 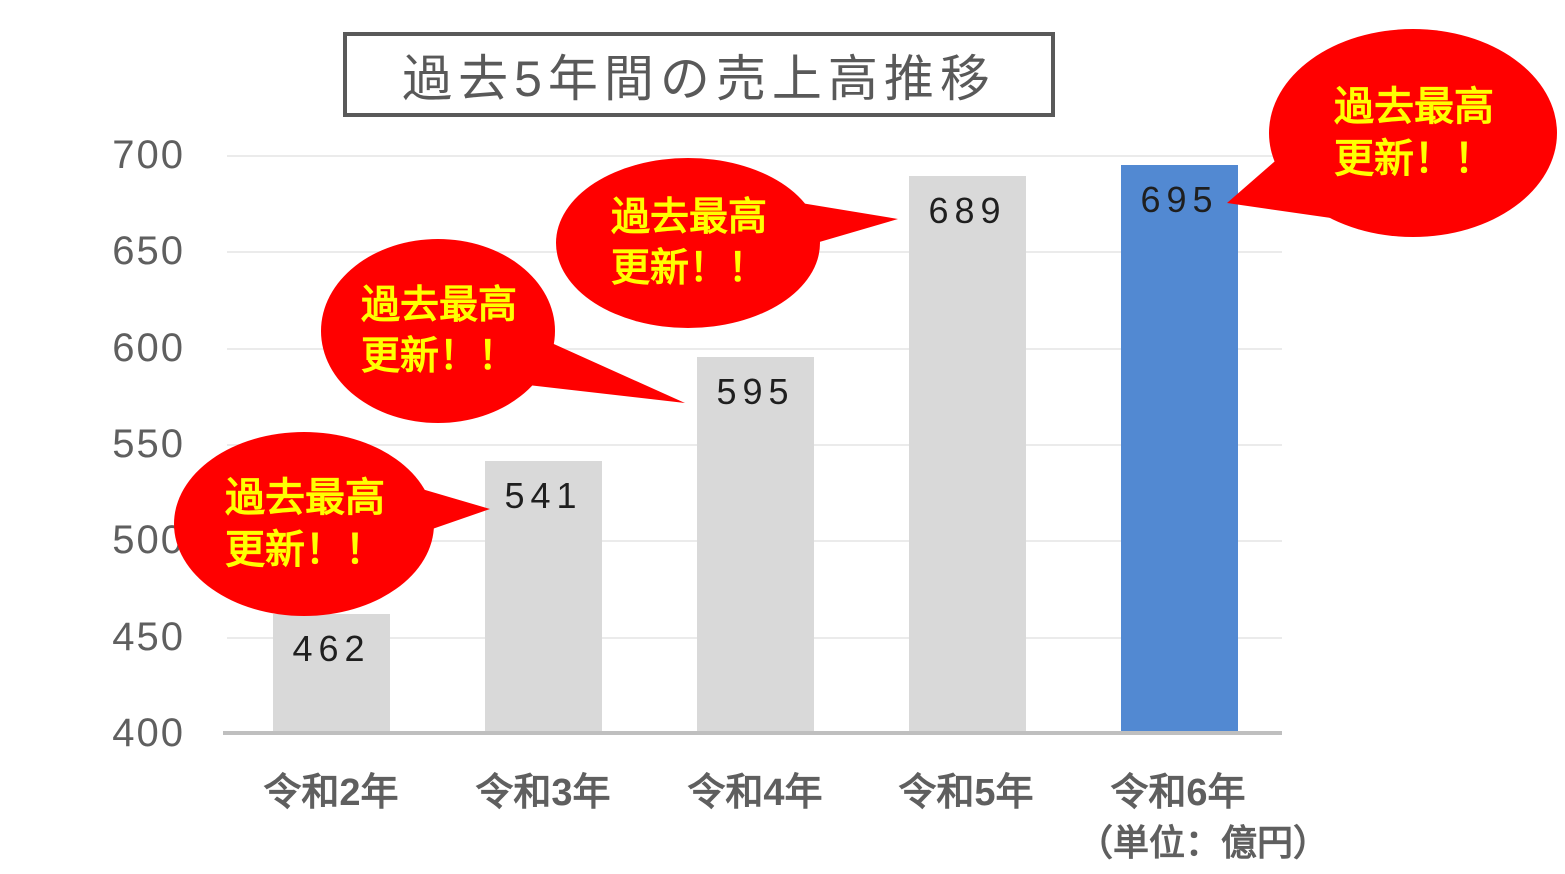 What do you see at coordinates (752, 733) in the screenshot?
I see `x-axis-line` at bounding box center [752, 733].